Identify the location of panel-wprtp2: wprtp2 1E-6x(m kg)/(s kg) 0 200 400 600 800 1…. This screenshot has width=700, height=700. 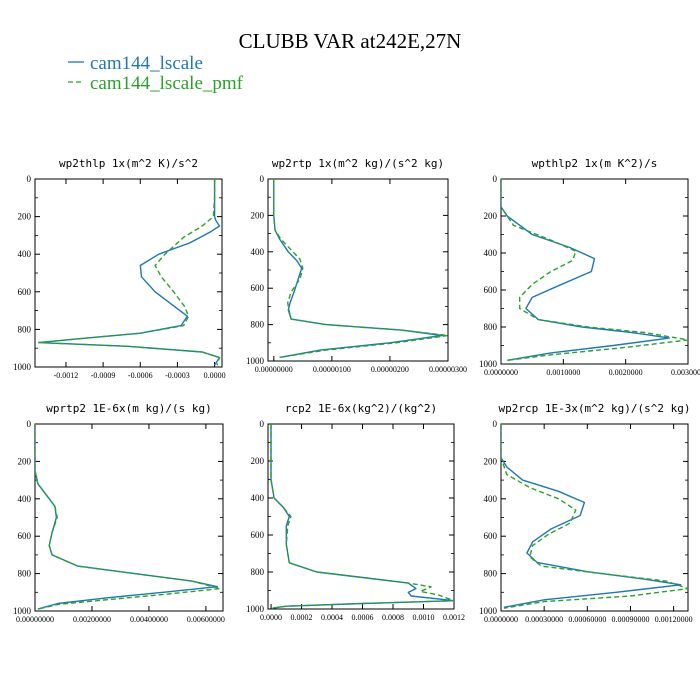
(119, 513).